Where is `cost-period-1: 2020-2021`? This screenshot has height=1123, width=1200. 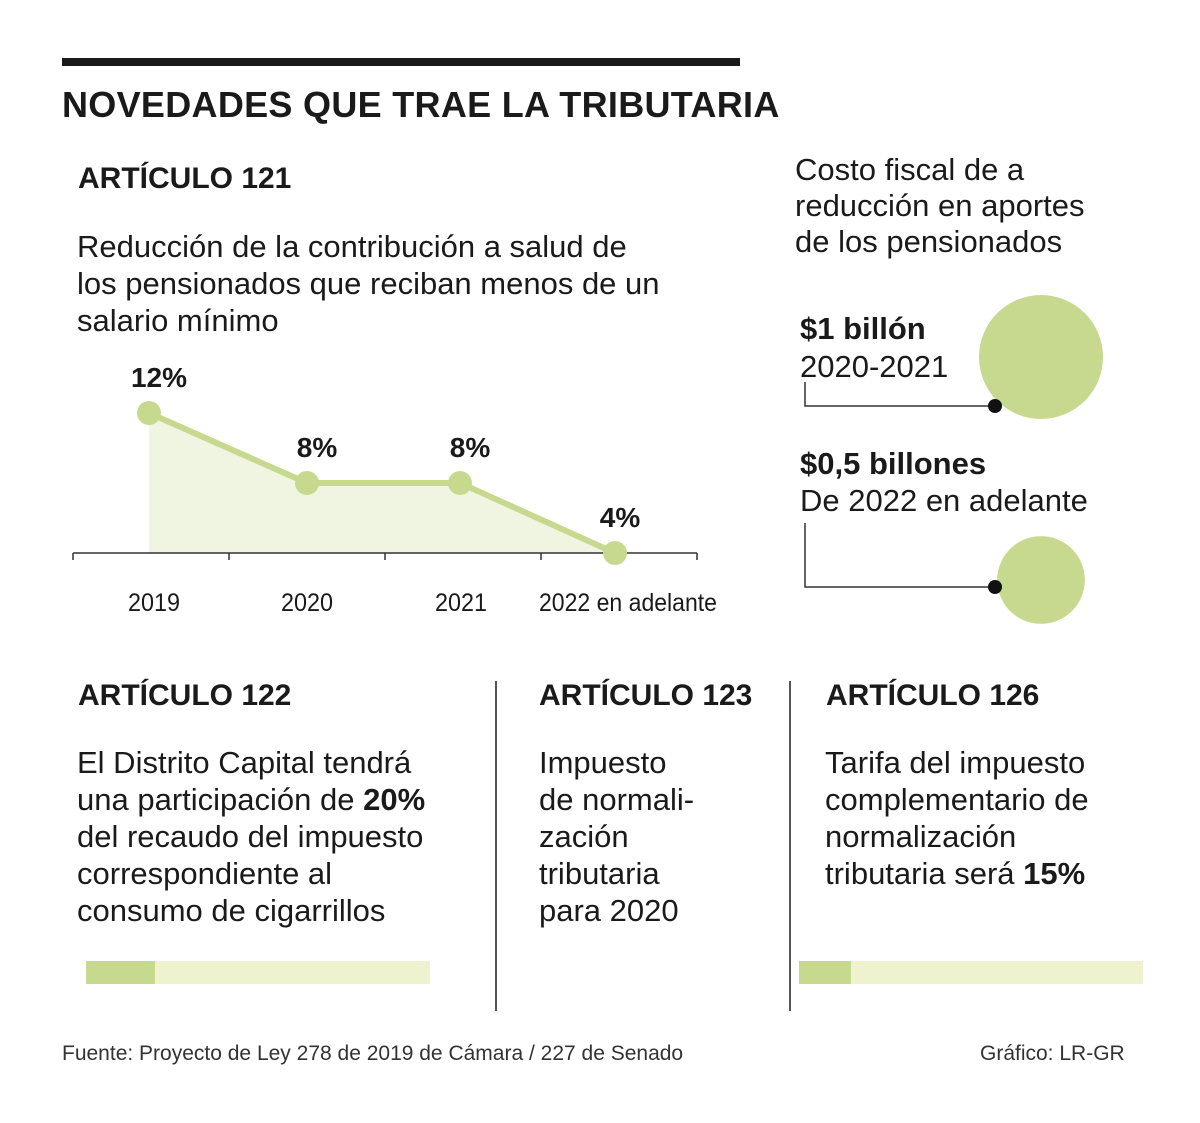
cost-period-1: 2020-2021 is located at coordinates (874, 366).